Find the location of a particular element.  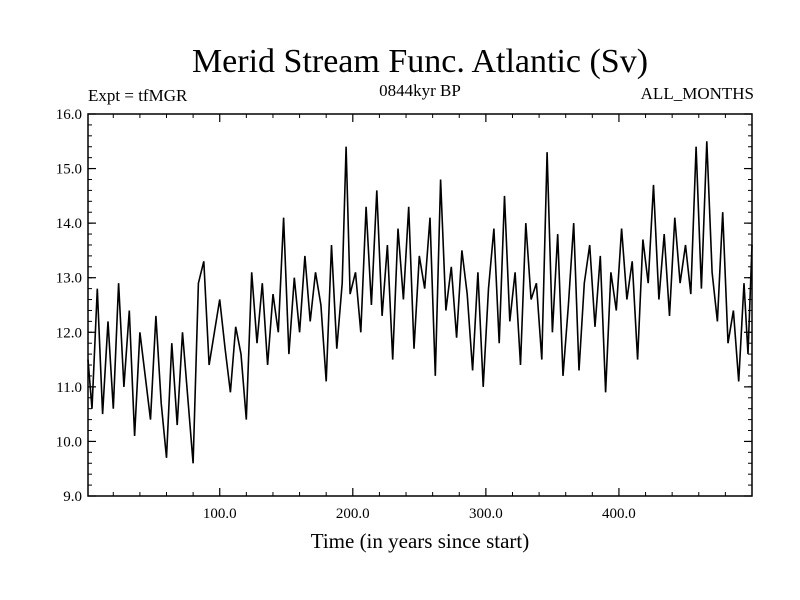

y-tick-label: 11.0 is located at coordinates (69, 388).